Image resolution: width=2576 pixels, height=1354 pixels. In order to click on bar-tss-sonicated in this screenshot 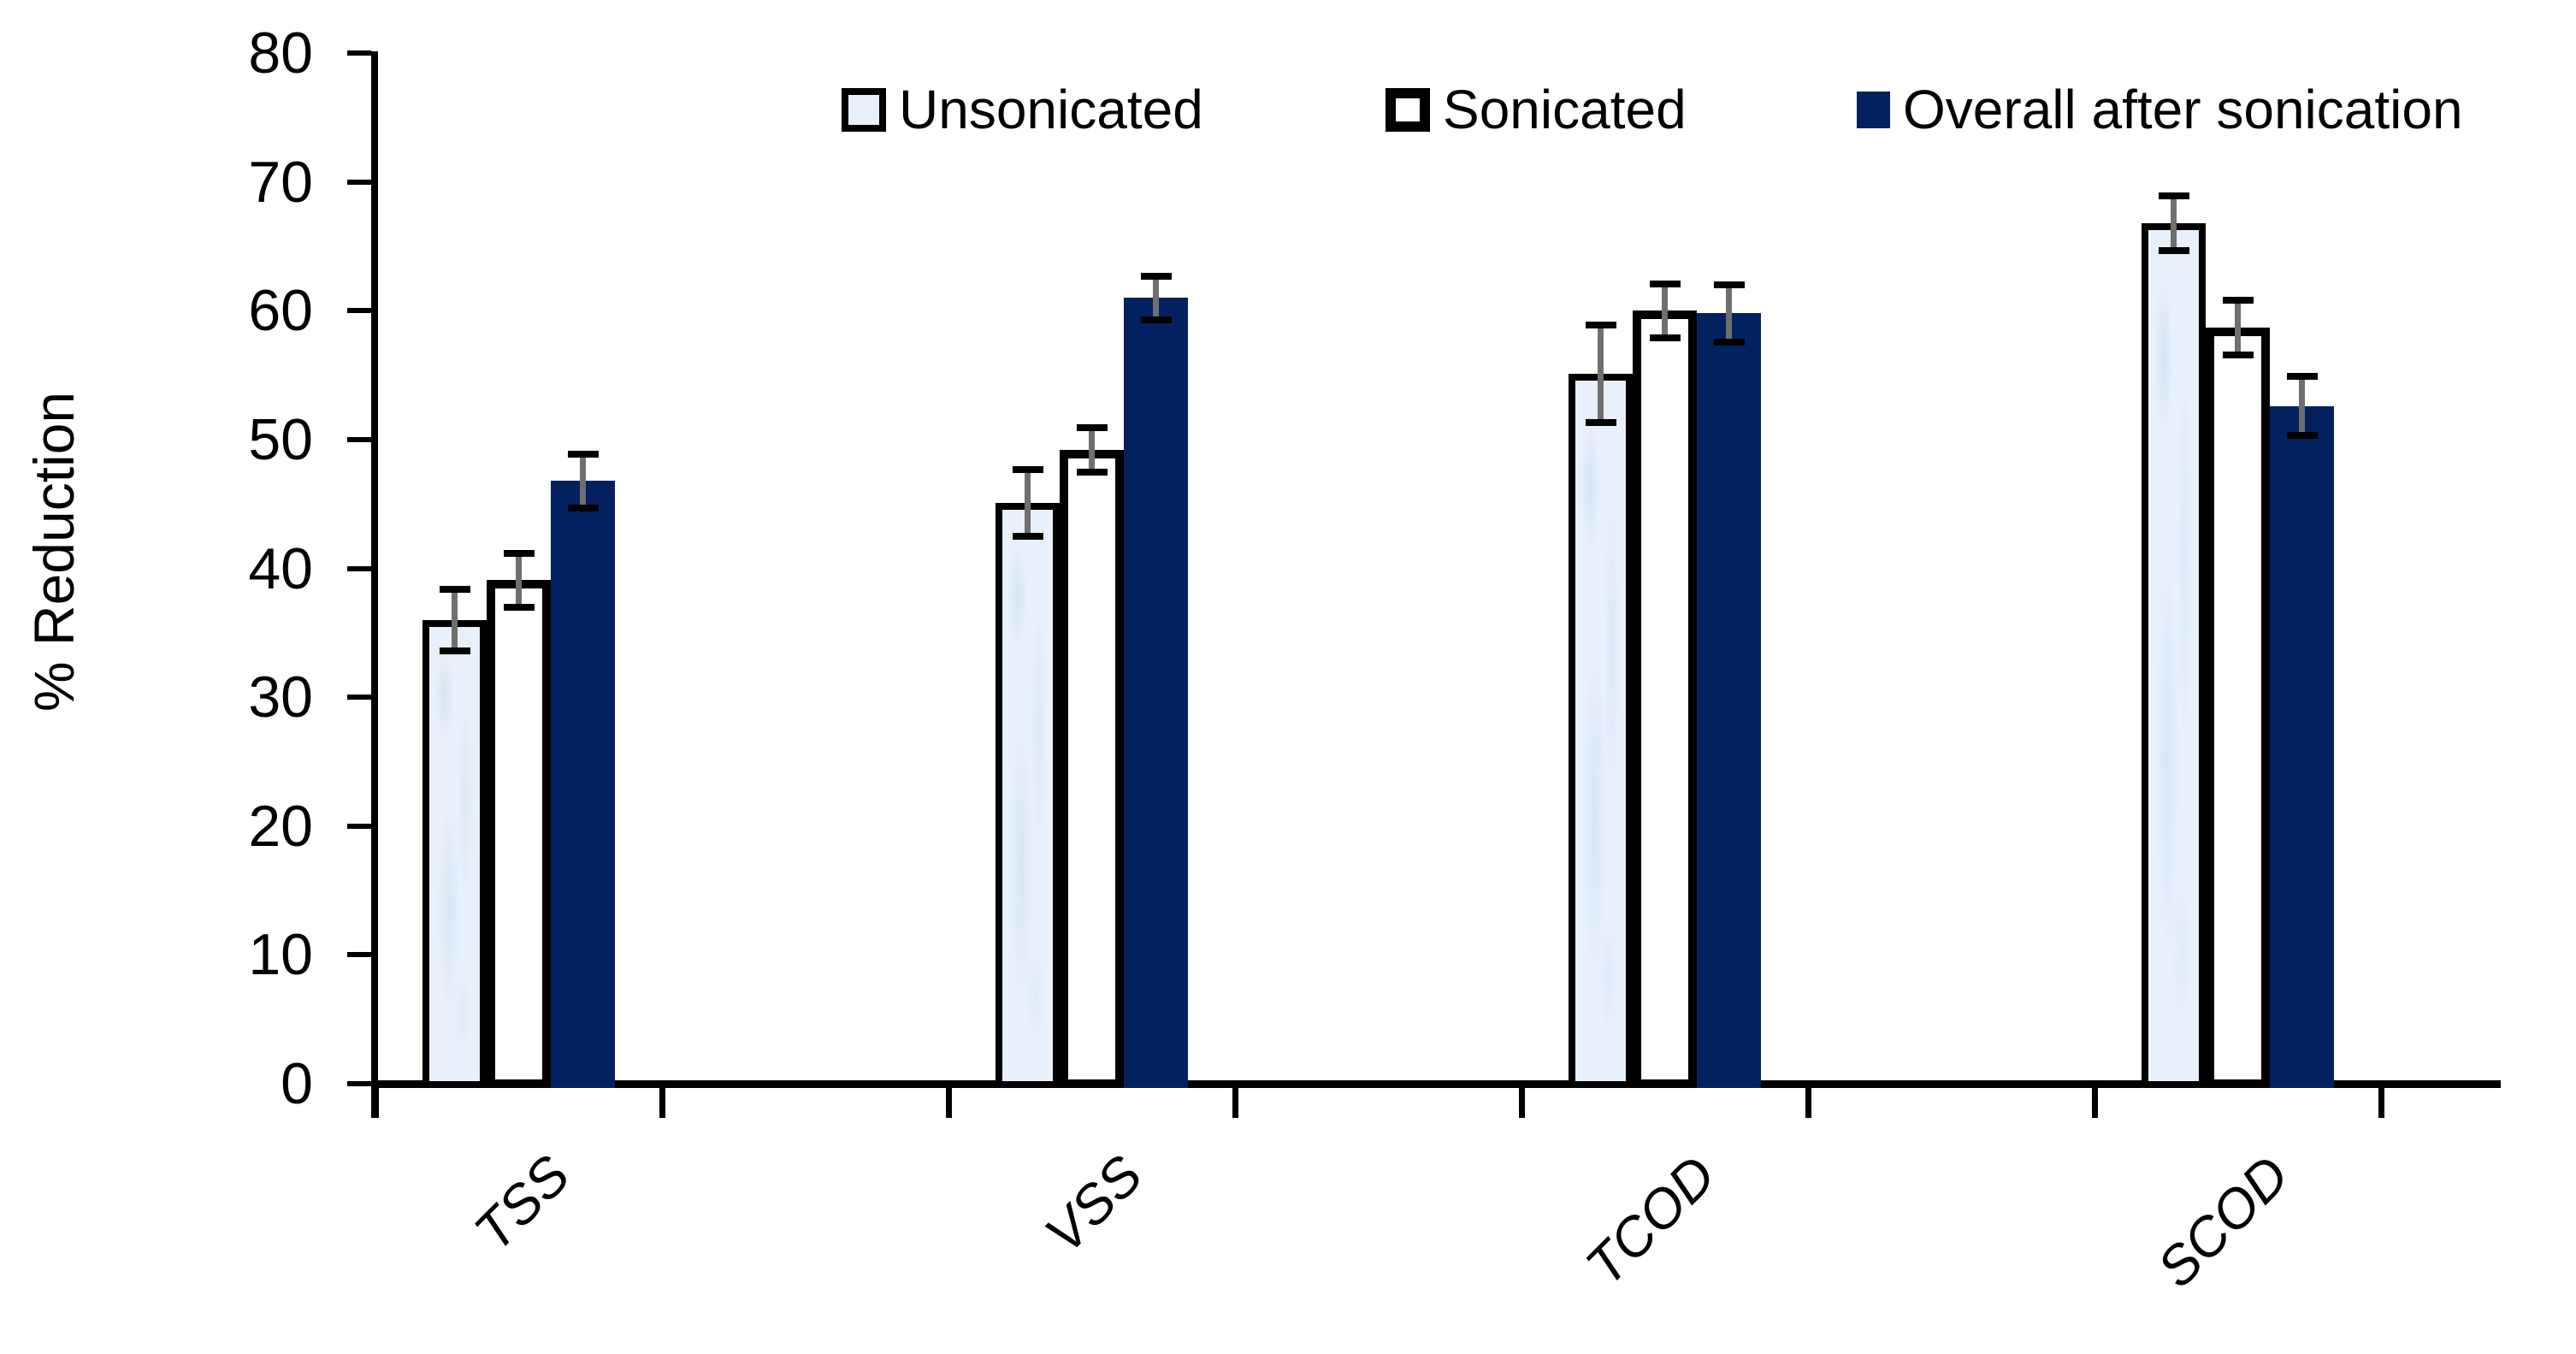, I will do `click(519, 834)`.